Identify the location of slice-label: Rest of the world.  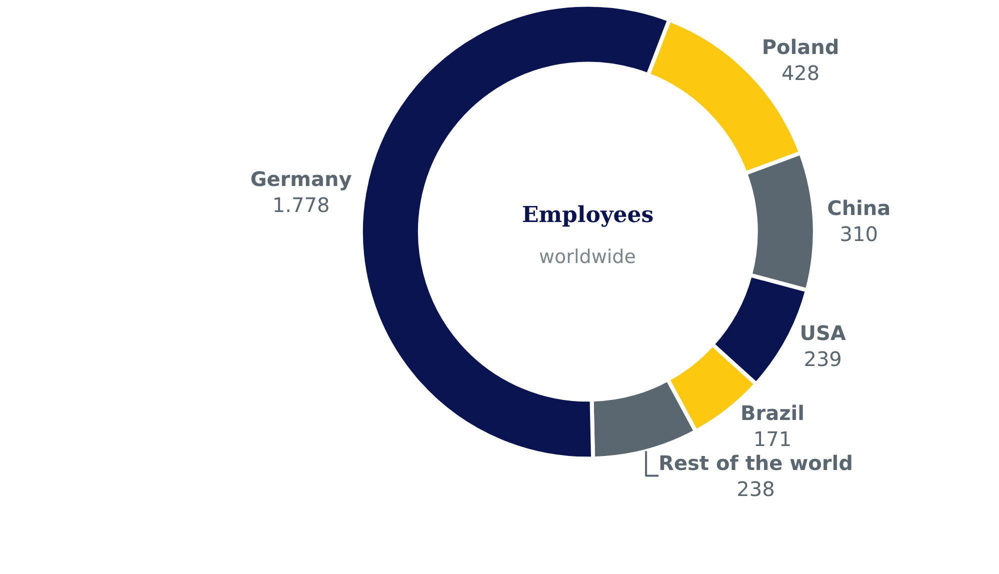
(755, 462).